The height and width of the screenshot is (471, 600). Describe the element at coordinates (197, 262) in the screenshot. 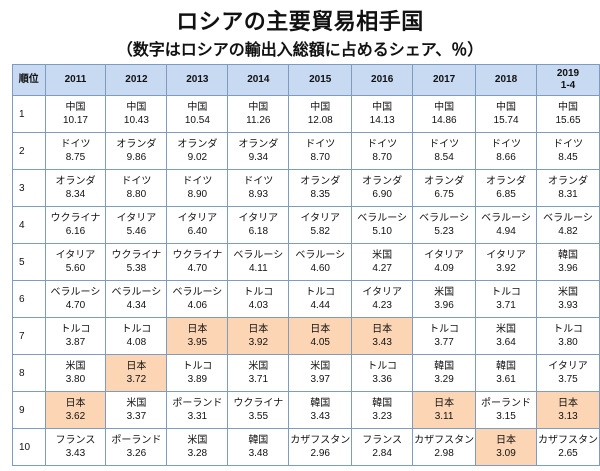

I see `share-cell: ウクライナ 4.70` at that location.